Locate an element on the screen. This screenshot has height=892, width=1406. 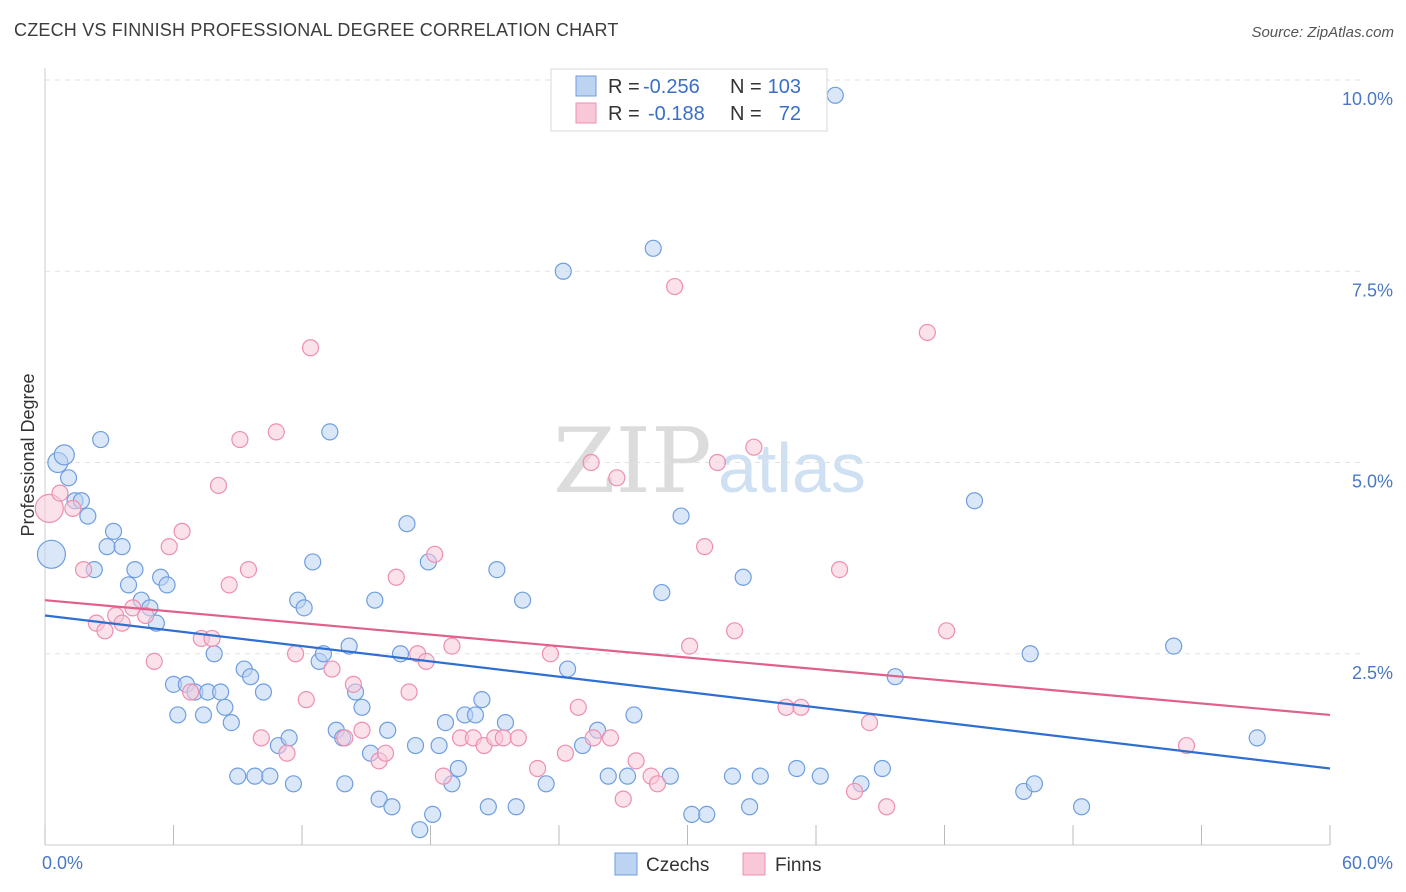
legend-czechs-n-value: 103 is located at coordinates (784, 87).